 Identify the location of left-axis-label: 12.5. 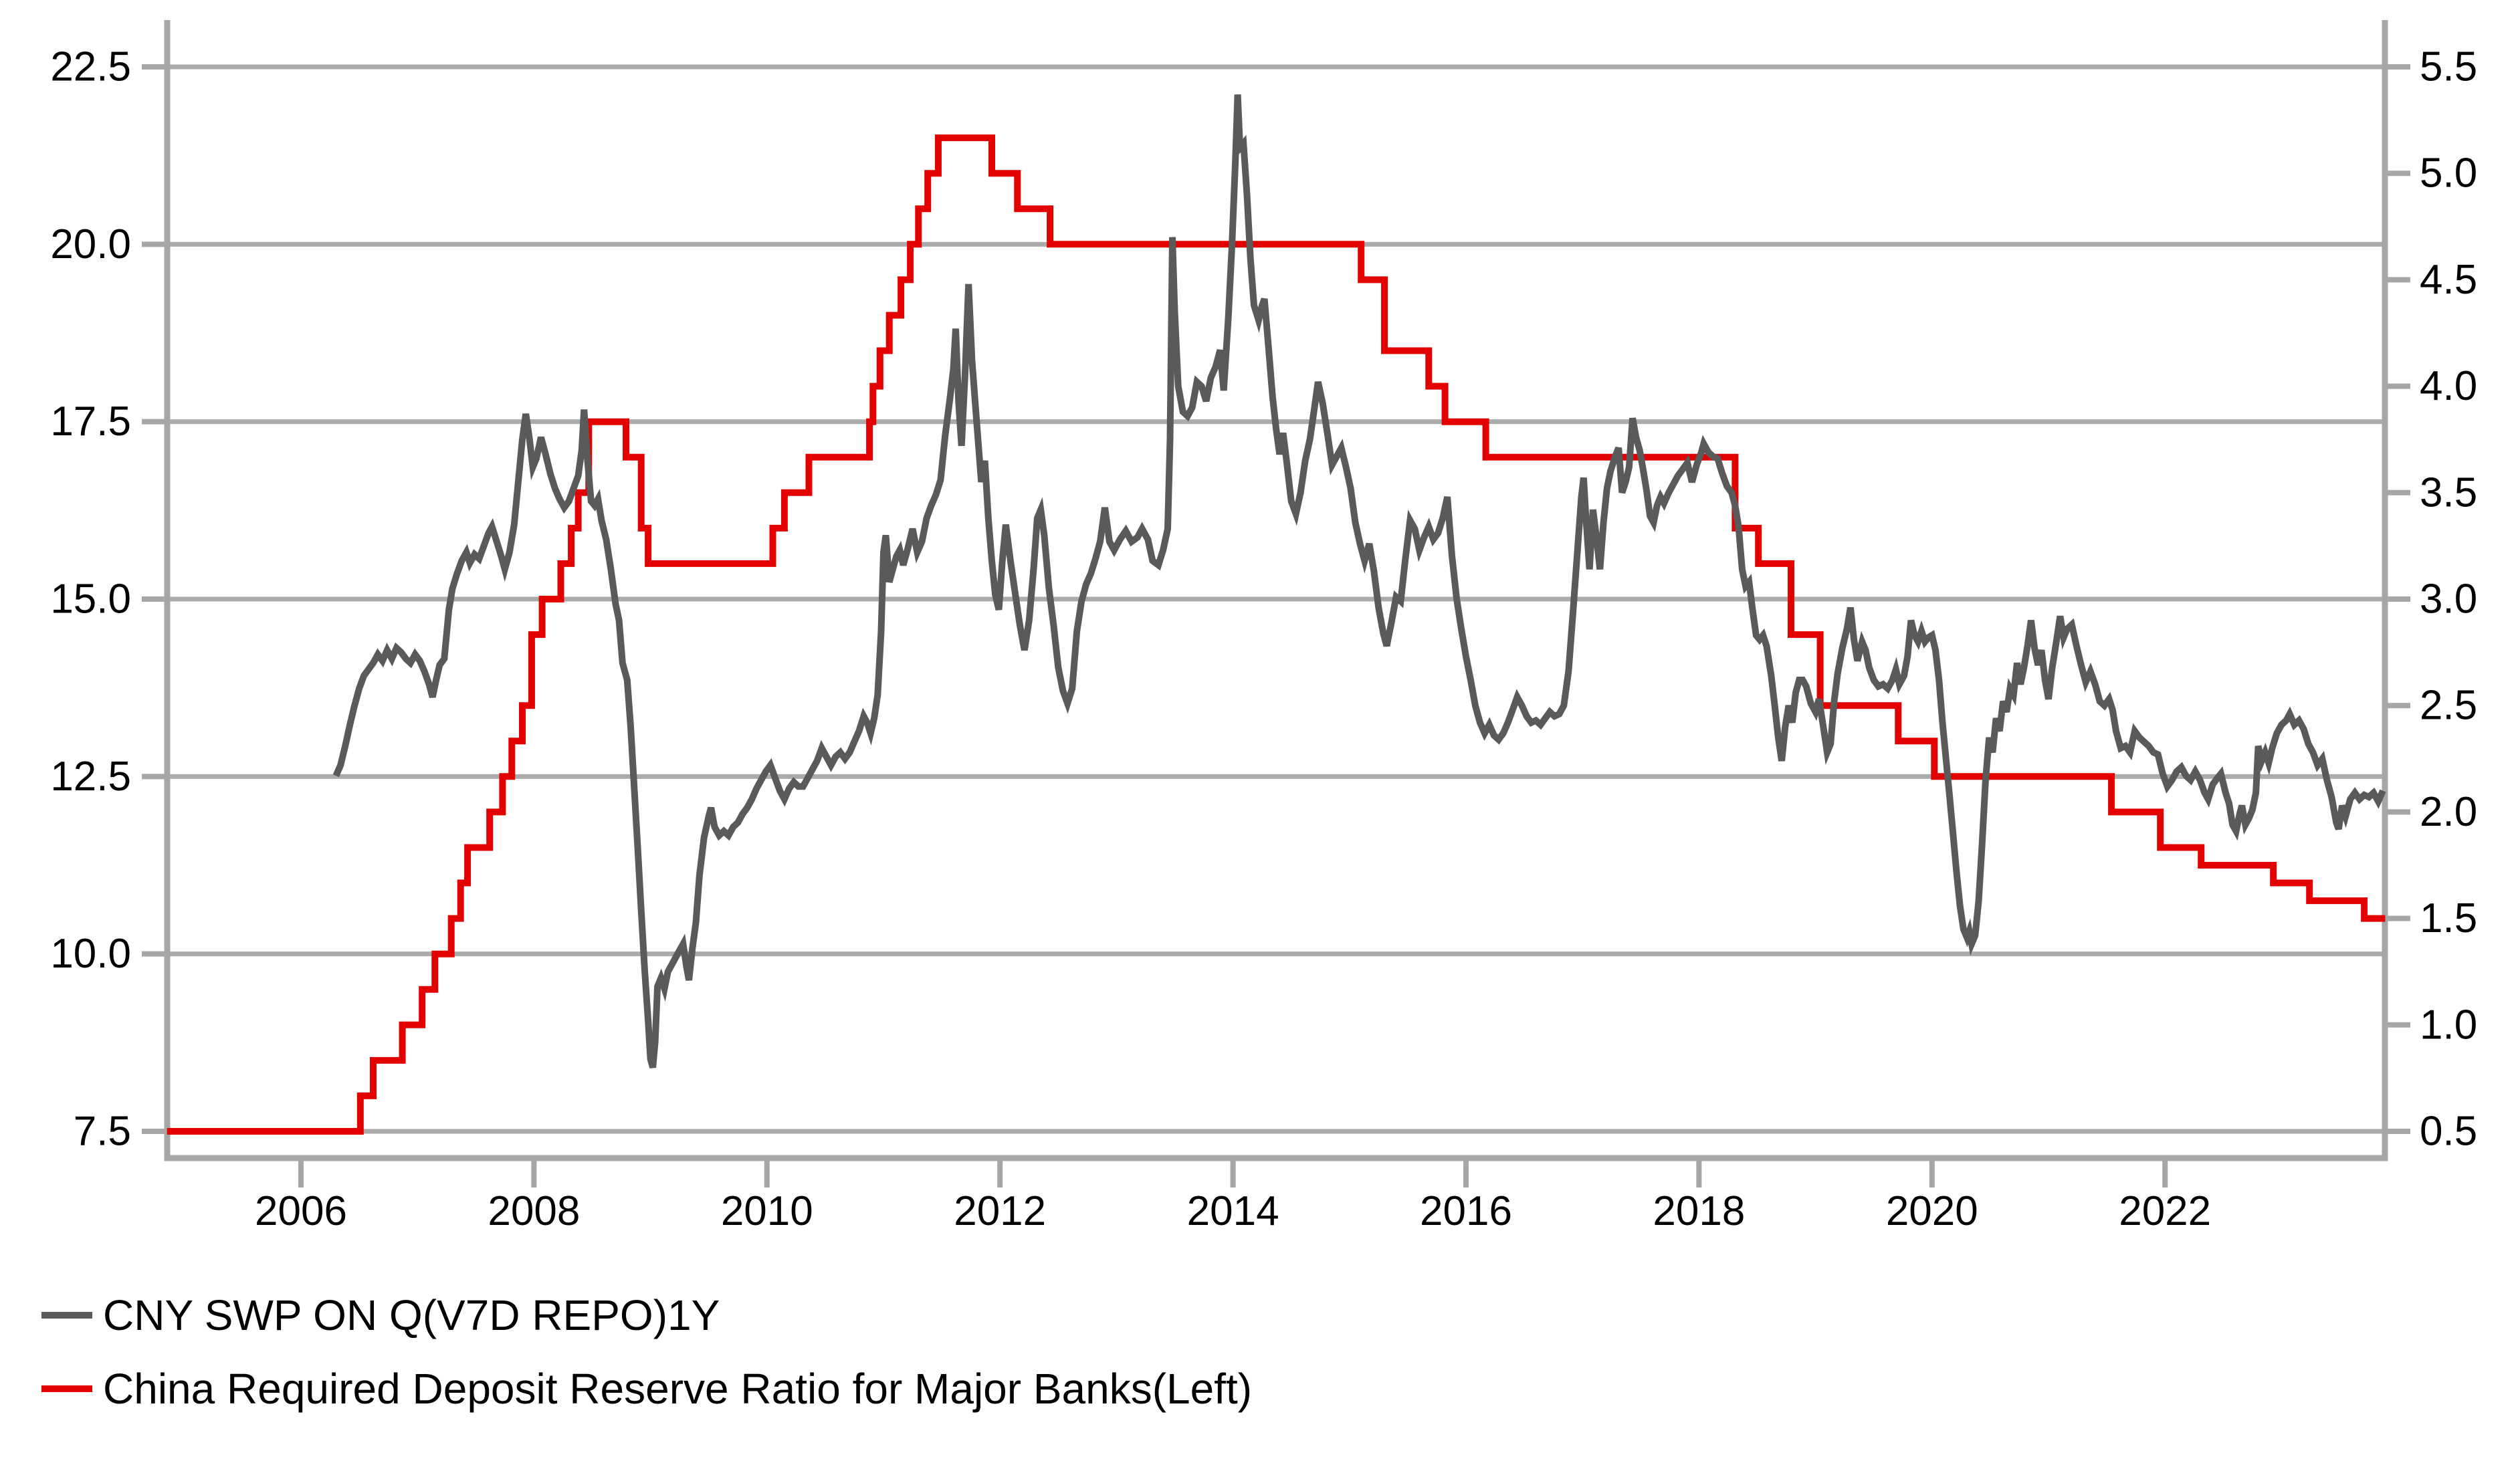
(90, 777).